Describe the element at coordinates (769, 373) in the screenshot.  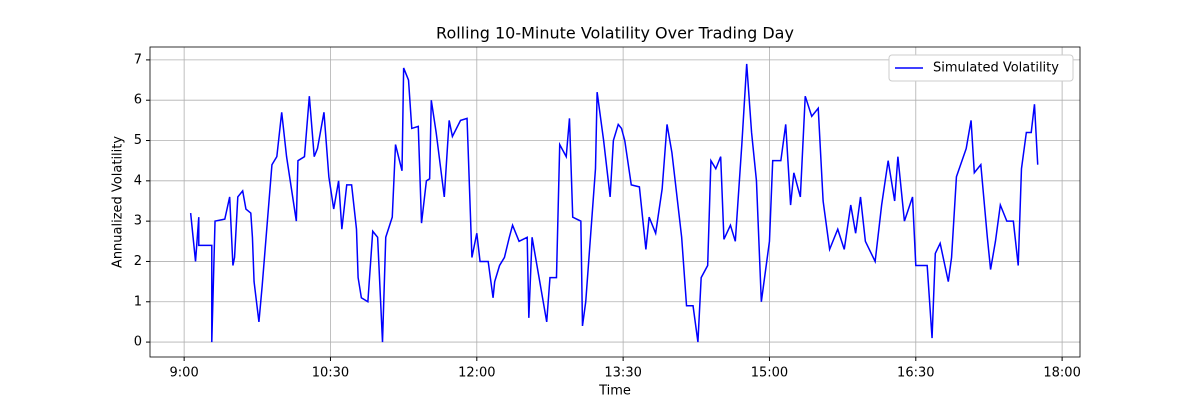
I see `x-tick-label: 15:00` at that location.